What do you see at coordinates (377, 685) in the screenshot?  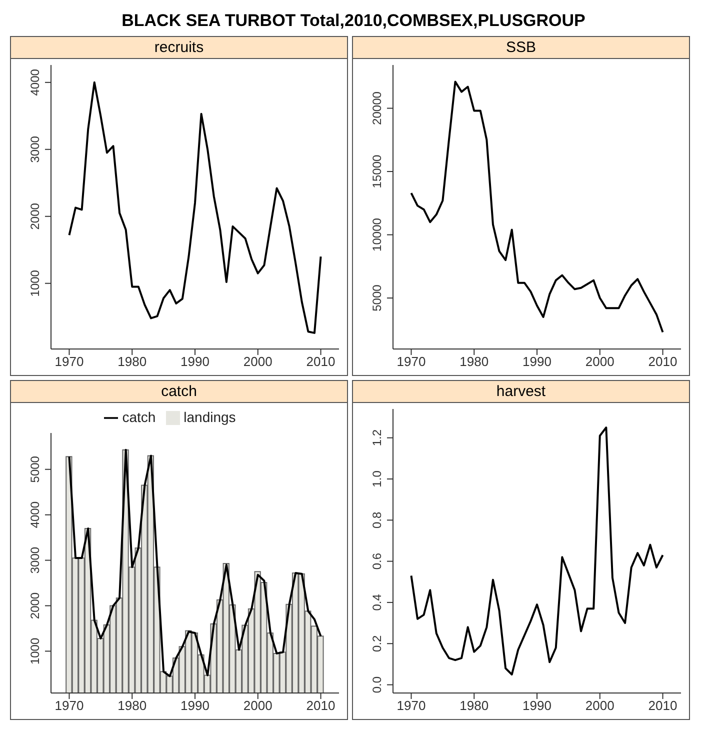 I see `y-tick-label: 0.0` at bounding box center [377, 685].